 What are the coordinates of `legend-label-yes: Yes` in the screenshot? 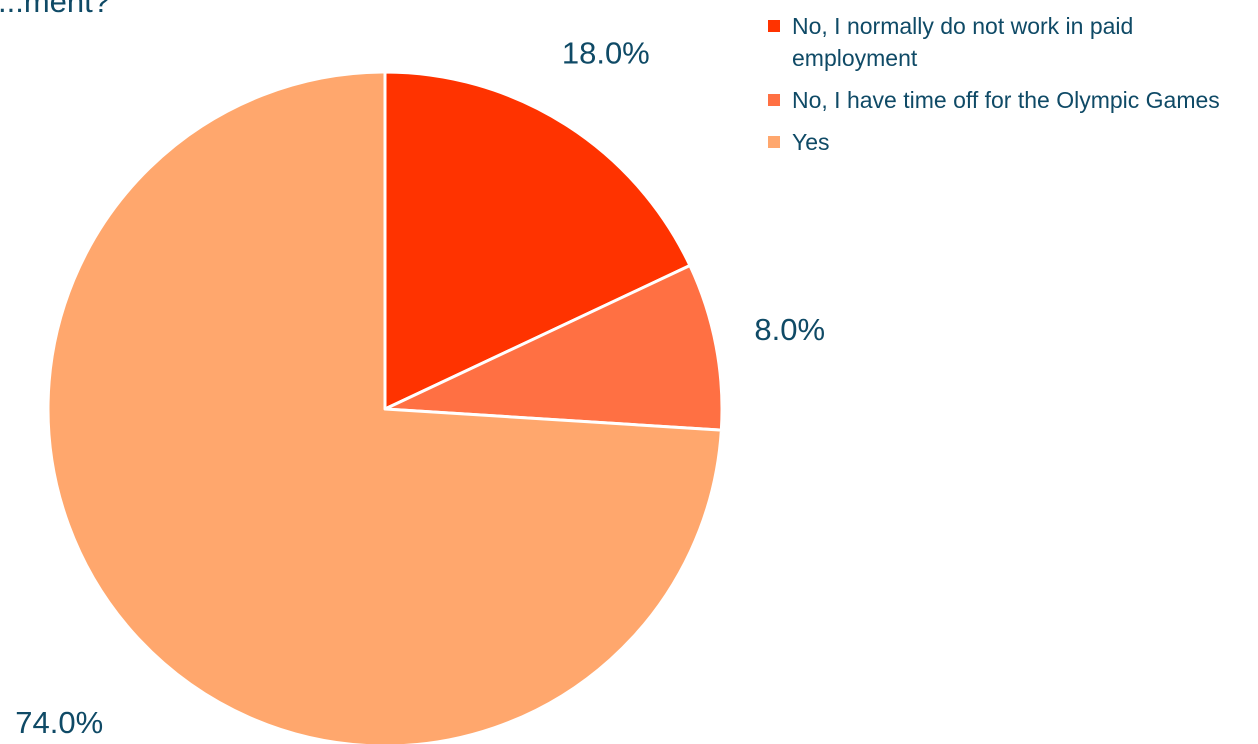 It's located at (811, 142).